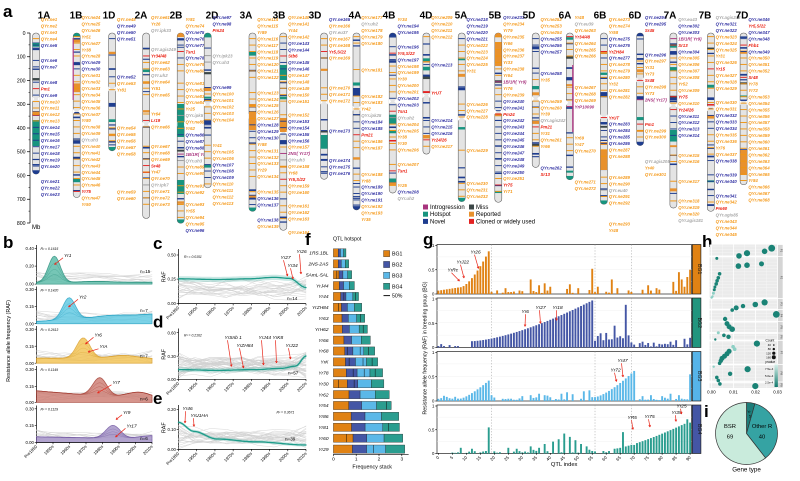 Image resolution: width=800 pixels, height=481 pixels. What do you see at coordinates (126, 83) in the screenshot?
I see `svg-text: QYr.ne53` at bounding box center [126, 83].